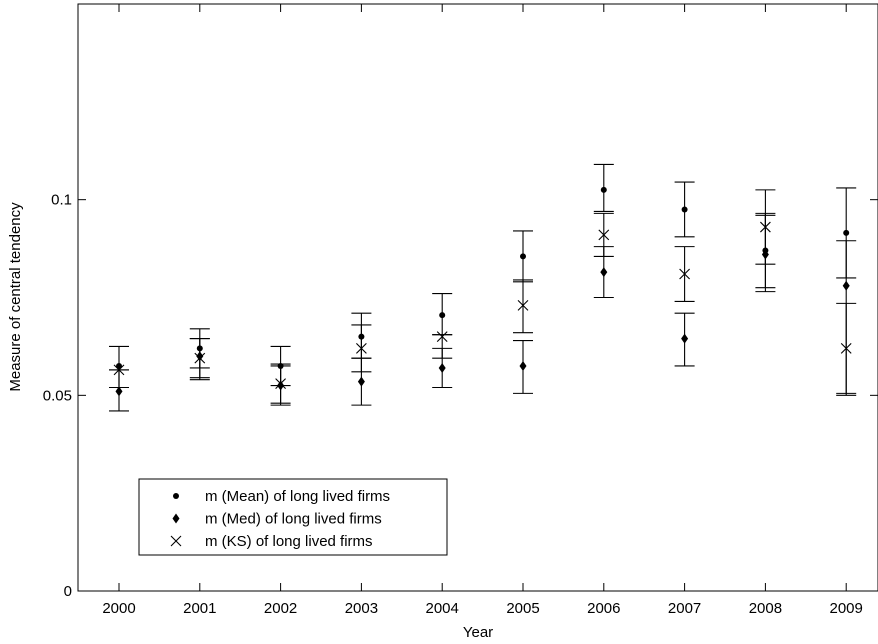  Describe the element at coordinates (176, 496) in the screenshot. I see `legend-marker-dot` at that location.